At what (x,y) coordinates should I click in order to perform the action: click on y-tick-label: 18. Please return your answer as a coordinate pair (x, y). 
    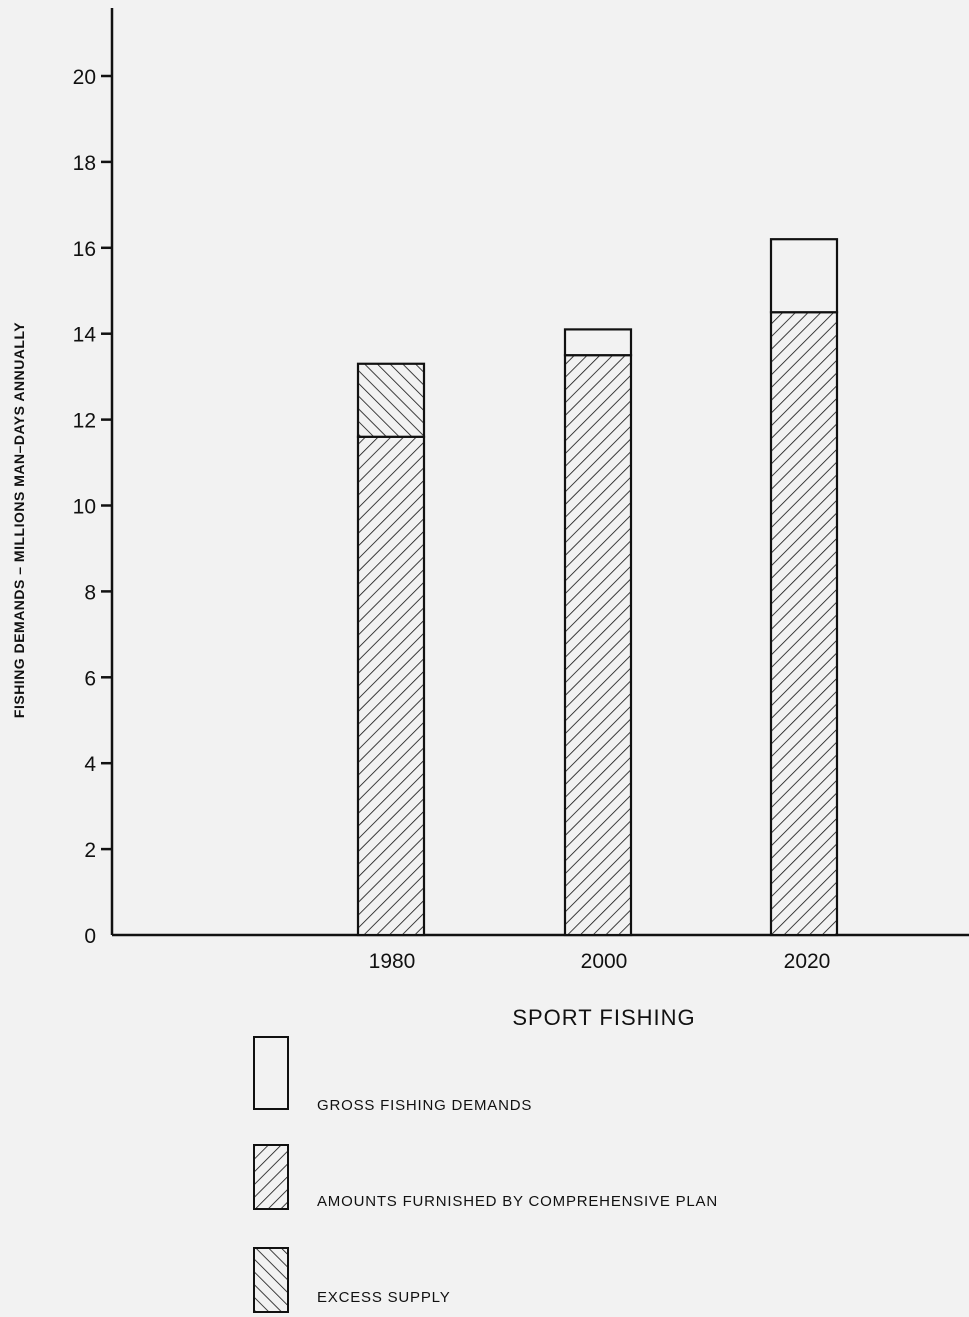
    Looking at the image, I should click on (84, 163).